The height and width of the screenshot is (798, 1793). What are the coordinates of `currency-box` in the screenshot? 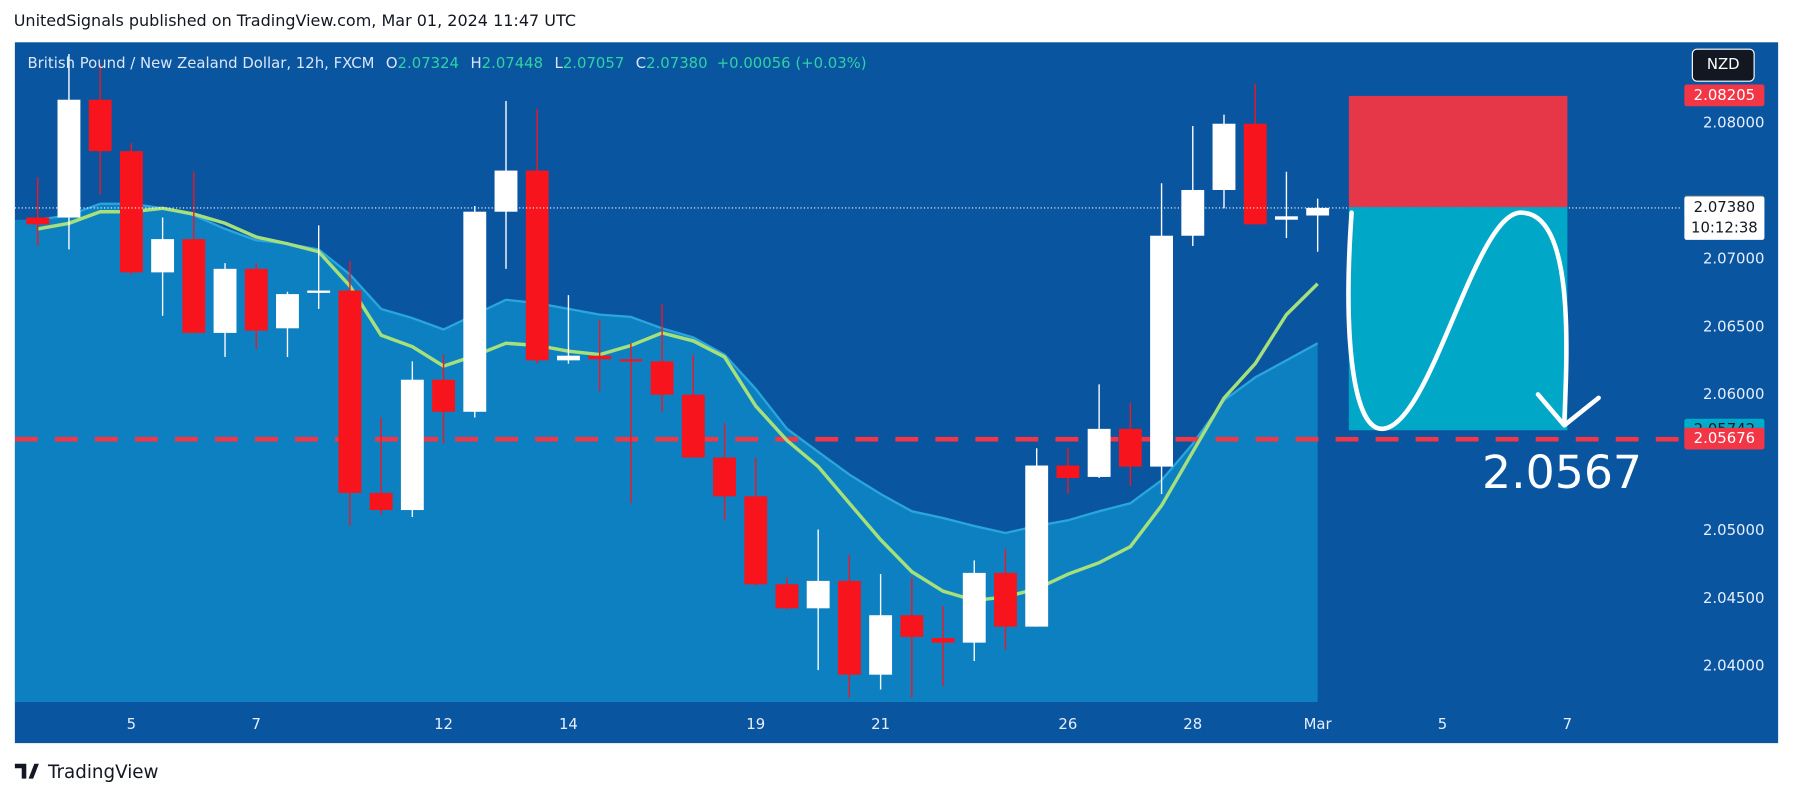 It's located at (1723, 65).